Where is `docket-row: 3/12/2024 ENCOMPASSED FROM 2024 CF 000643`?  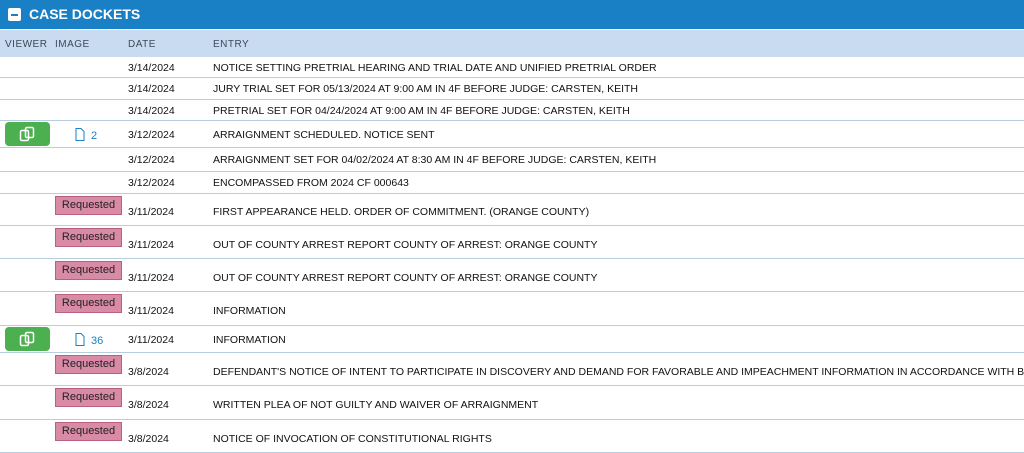 docket-row: 3/12/2024 ENCOMPASSED FROM 2024 CF 000643 is located at coordinates (512, 183).